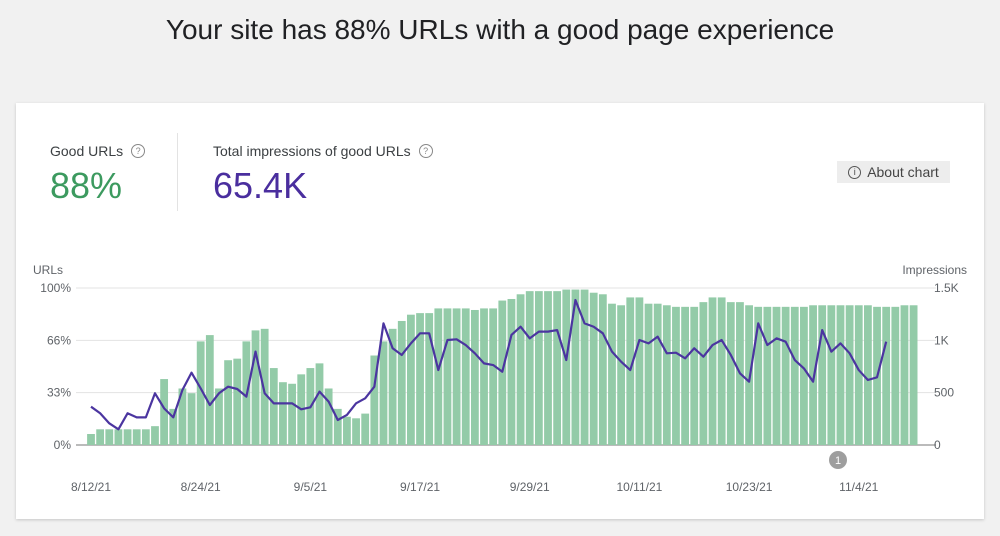  What do you see at coordinates (48, 270) in the screenshot?
I see `left-axis-label: URLs` at bounding box center [48, 270].